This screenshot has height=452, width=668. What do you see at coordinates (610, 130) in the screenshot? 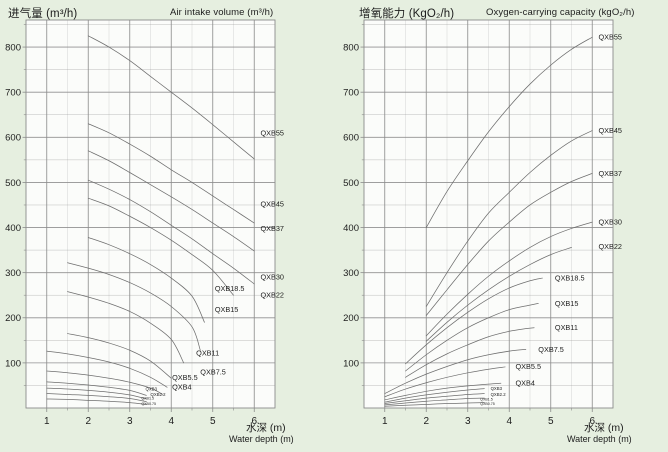
I see `curve-label-qxb45: QXB45` at bounding box center [610, 130].